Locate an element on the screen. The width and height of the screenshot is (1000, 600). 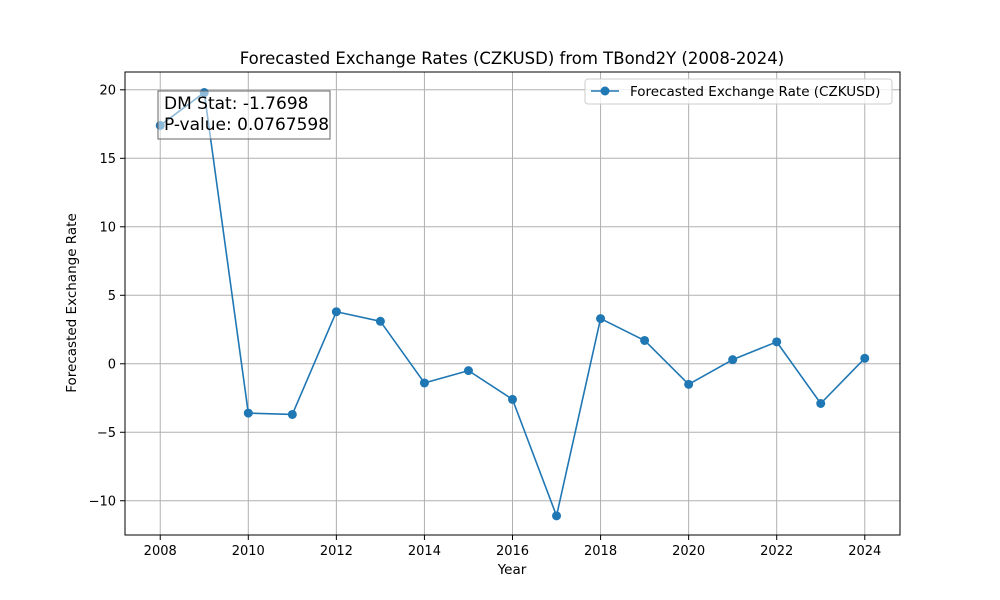
legend-frame is located at coordinates (738, 91).